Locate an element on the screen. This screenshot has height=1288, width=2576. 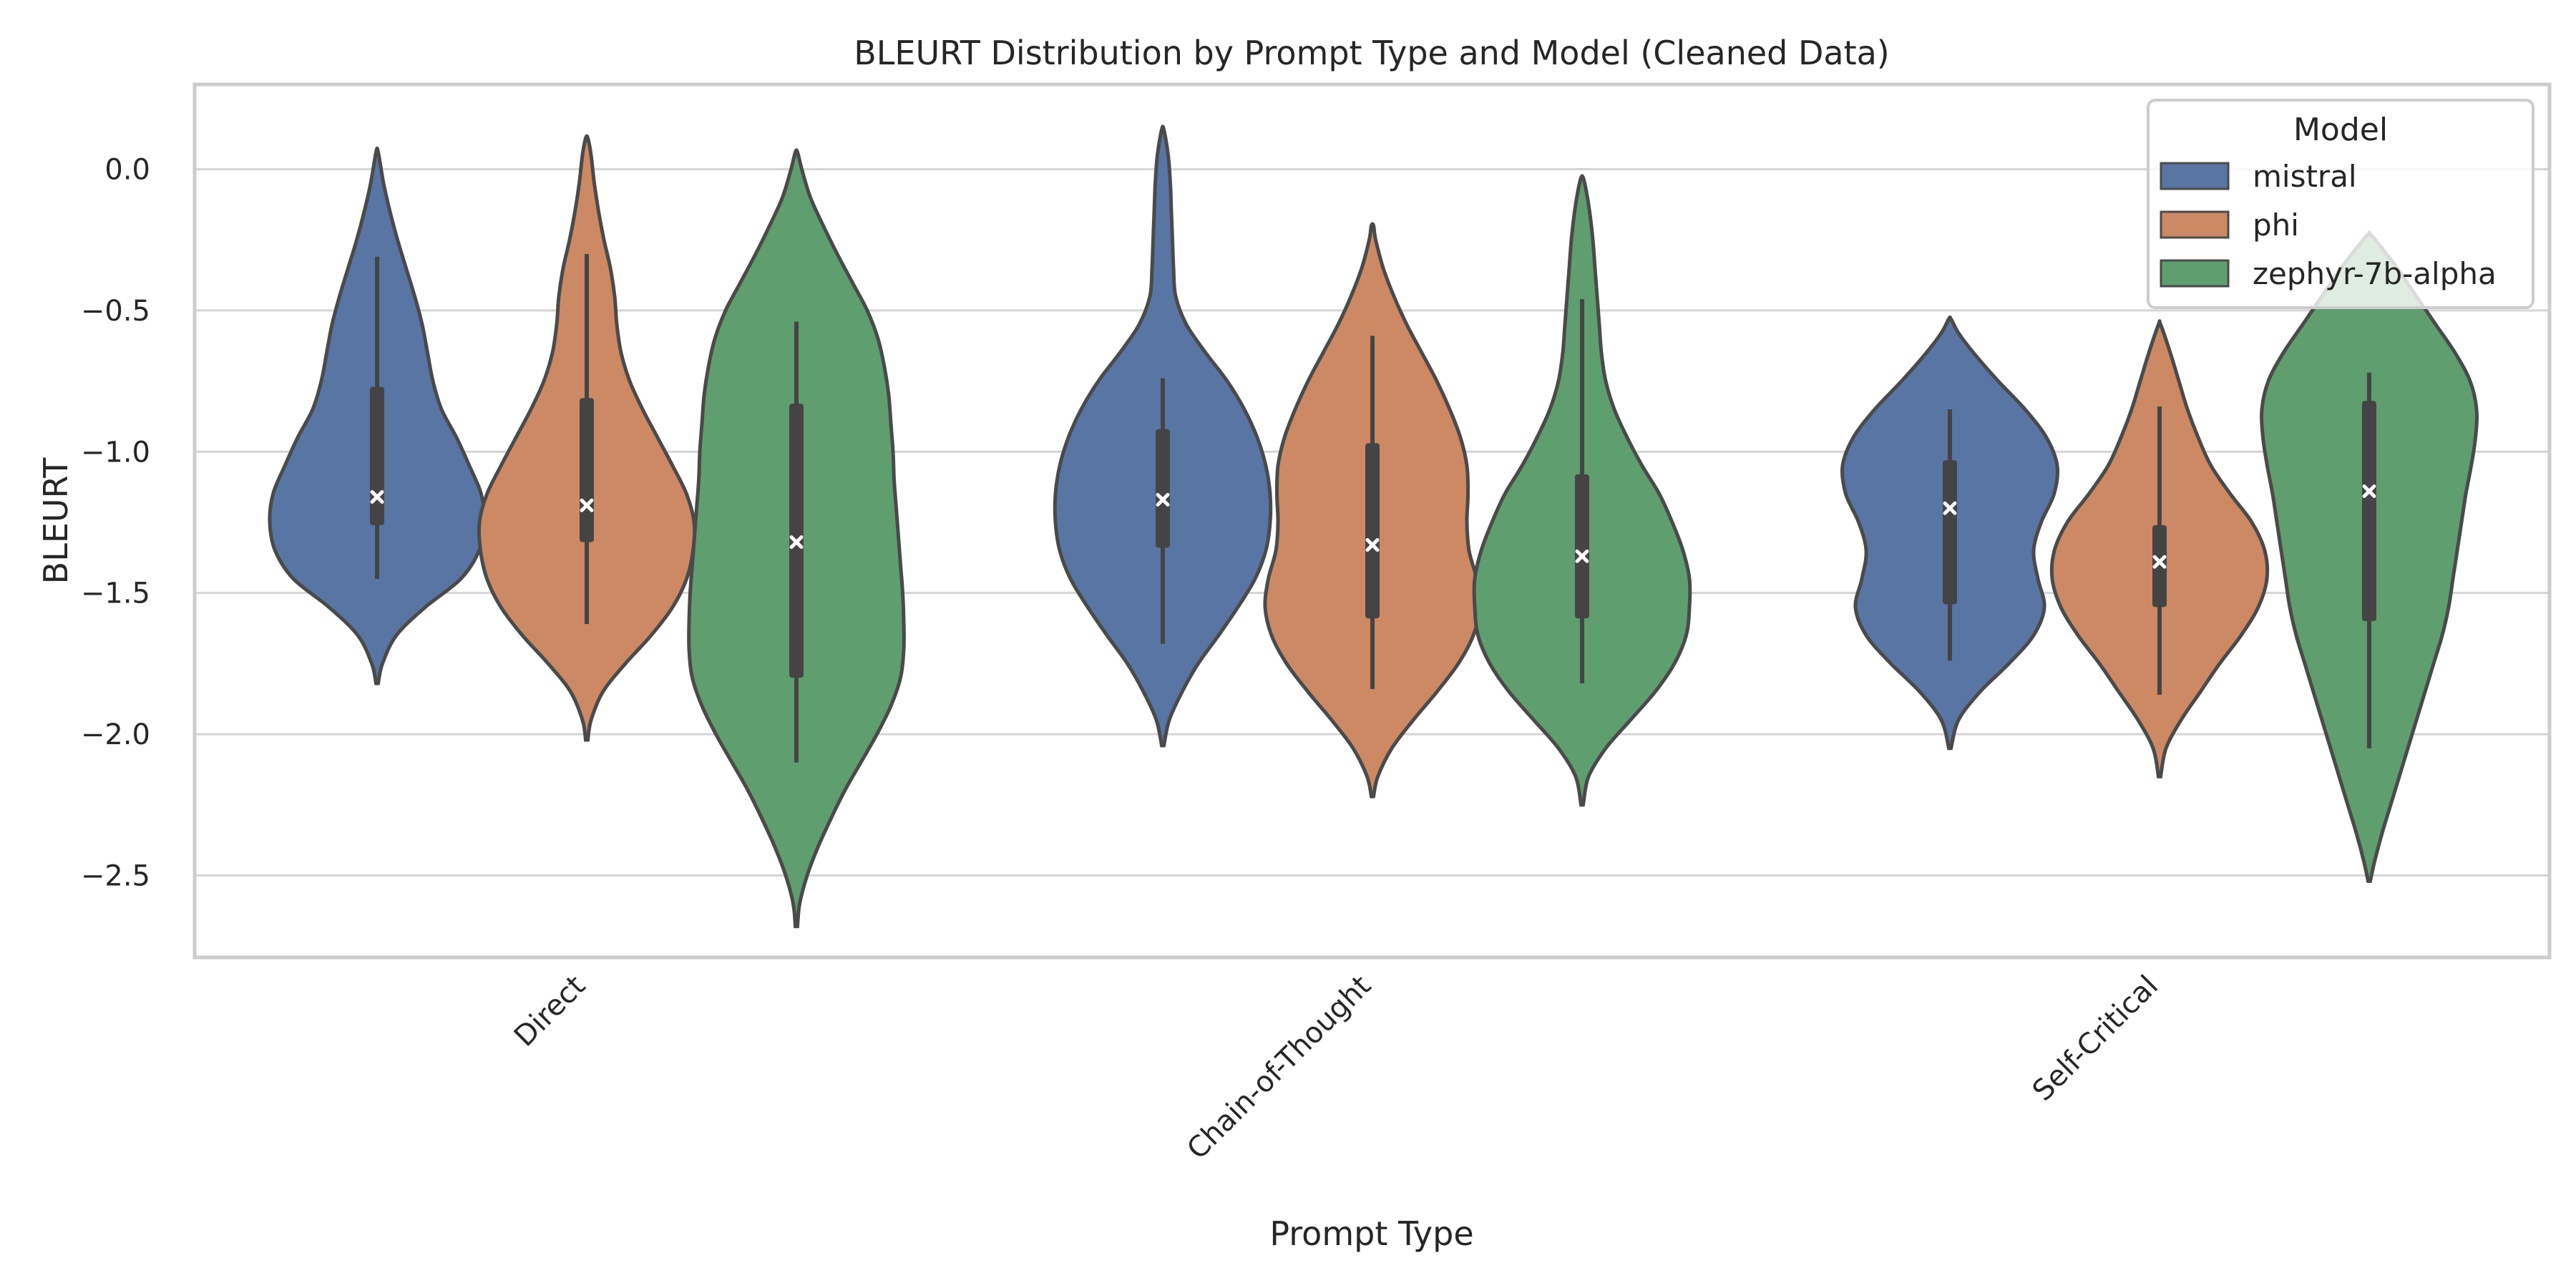
y-tick-label: −1.0 is located at coordinates (115, 452).